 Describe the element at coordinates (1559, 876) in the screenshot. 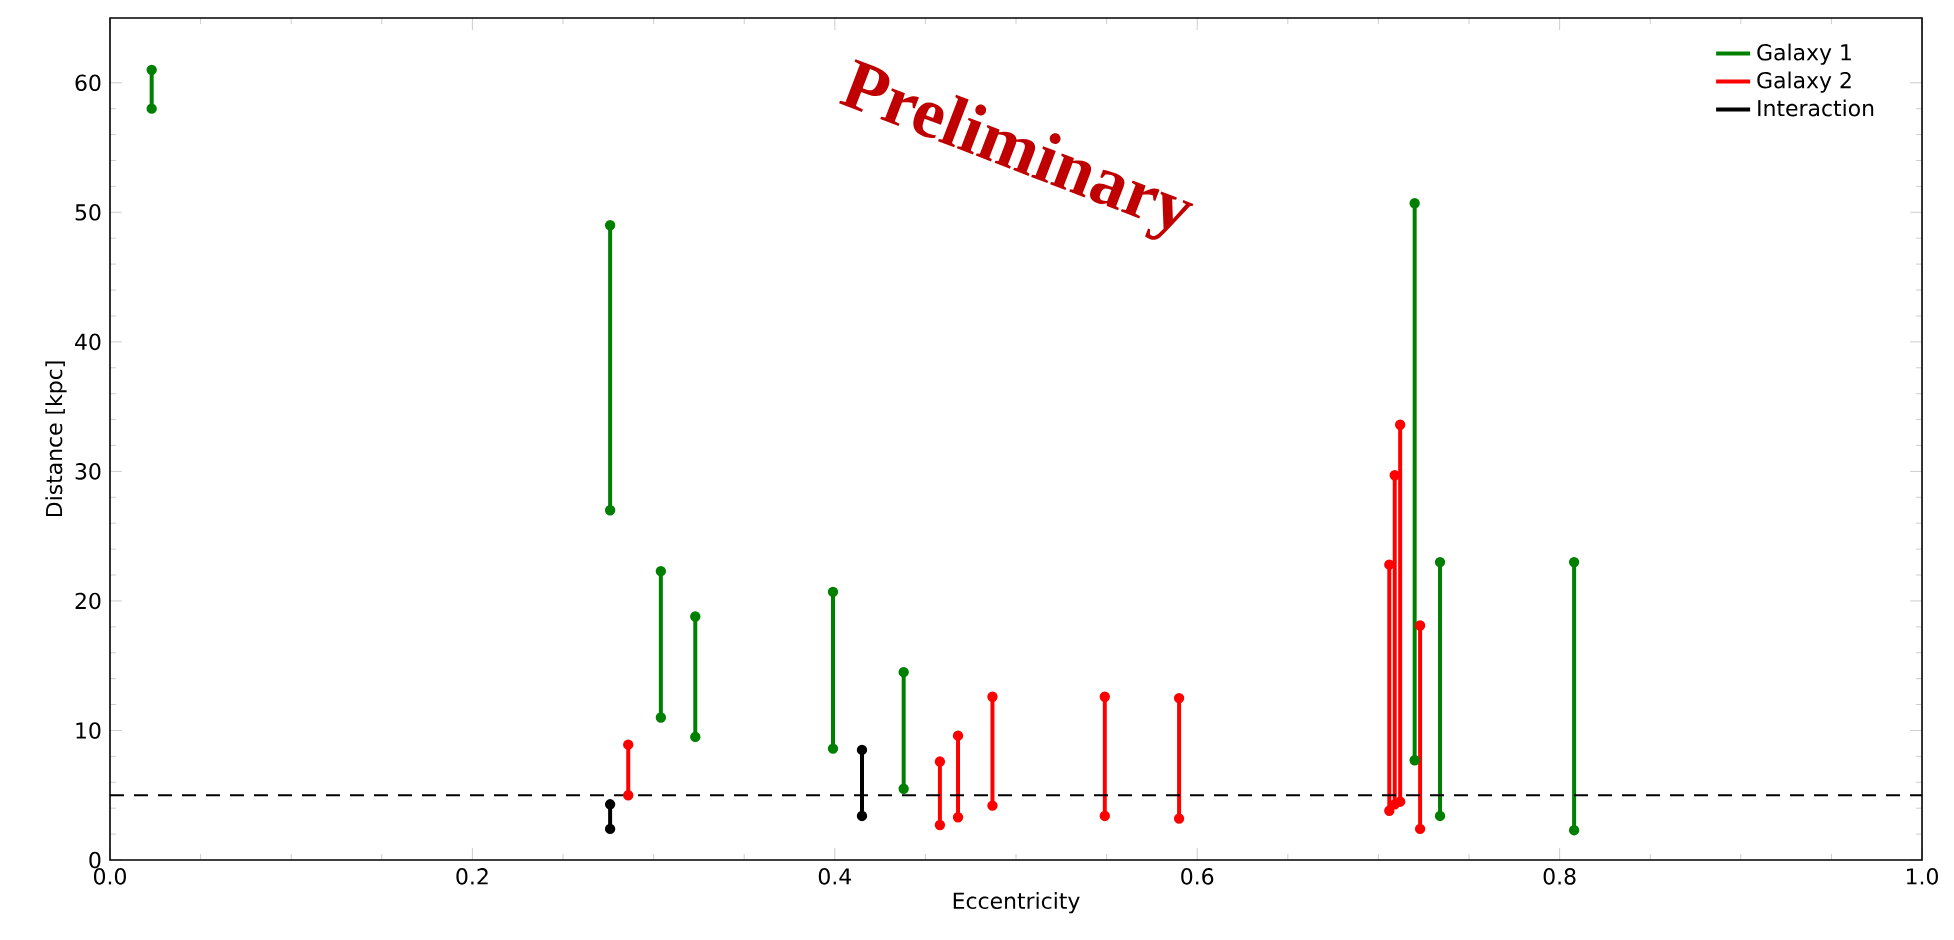

I see `x-tick-label: 0.8` at that location.